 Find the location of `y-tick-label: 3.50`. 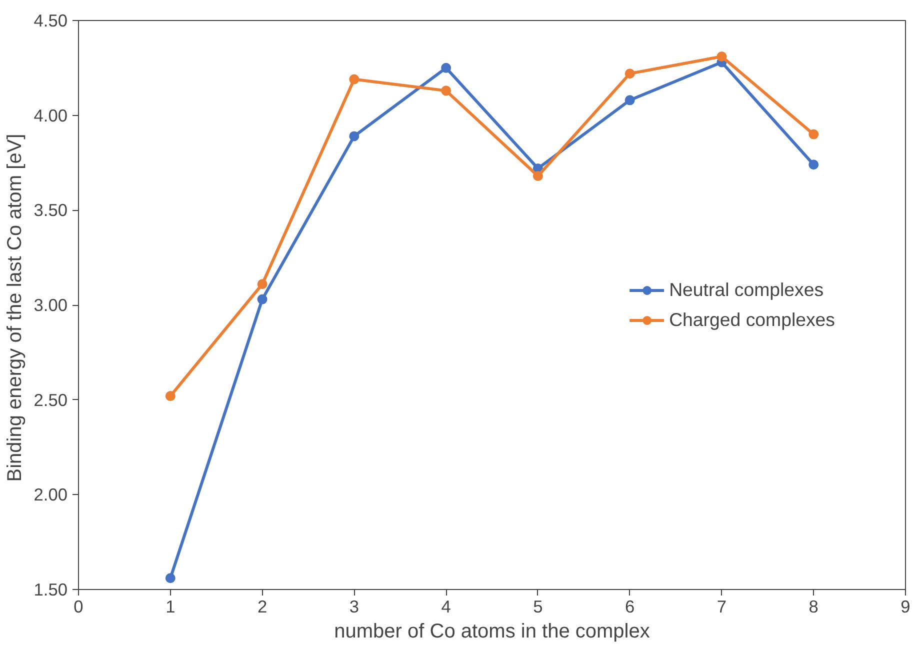

y-tick-label: 3.50 is located at coordinates (51, 210).